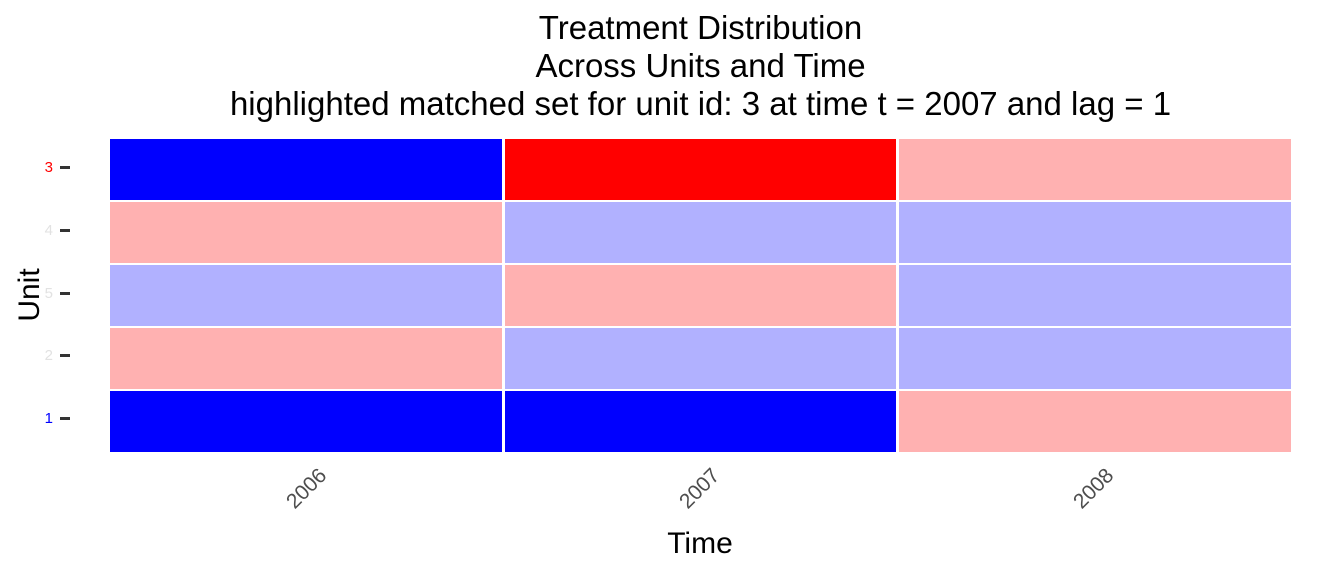  What do you see at coordinates (306, 232) in the screenshot?
I see `tile-unit4-2006` at bounding box center [306, 232].